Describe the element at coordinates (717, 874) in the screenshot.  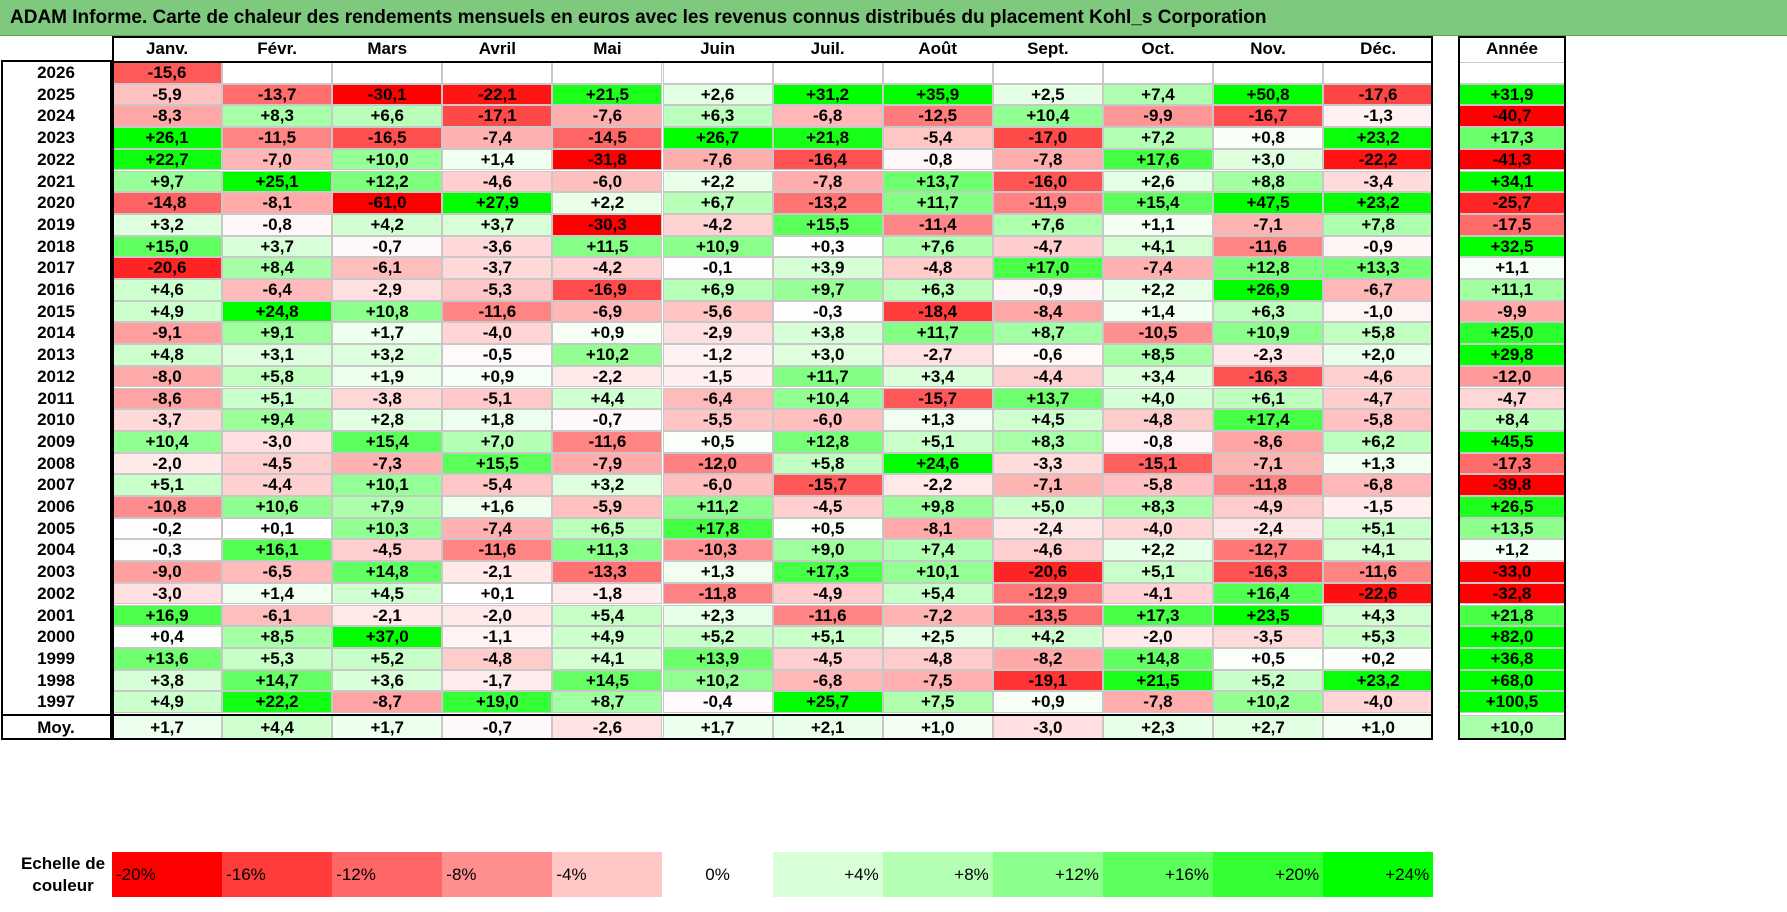
I see `color-scale-step: 0%` at that location.